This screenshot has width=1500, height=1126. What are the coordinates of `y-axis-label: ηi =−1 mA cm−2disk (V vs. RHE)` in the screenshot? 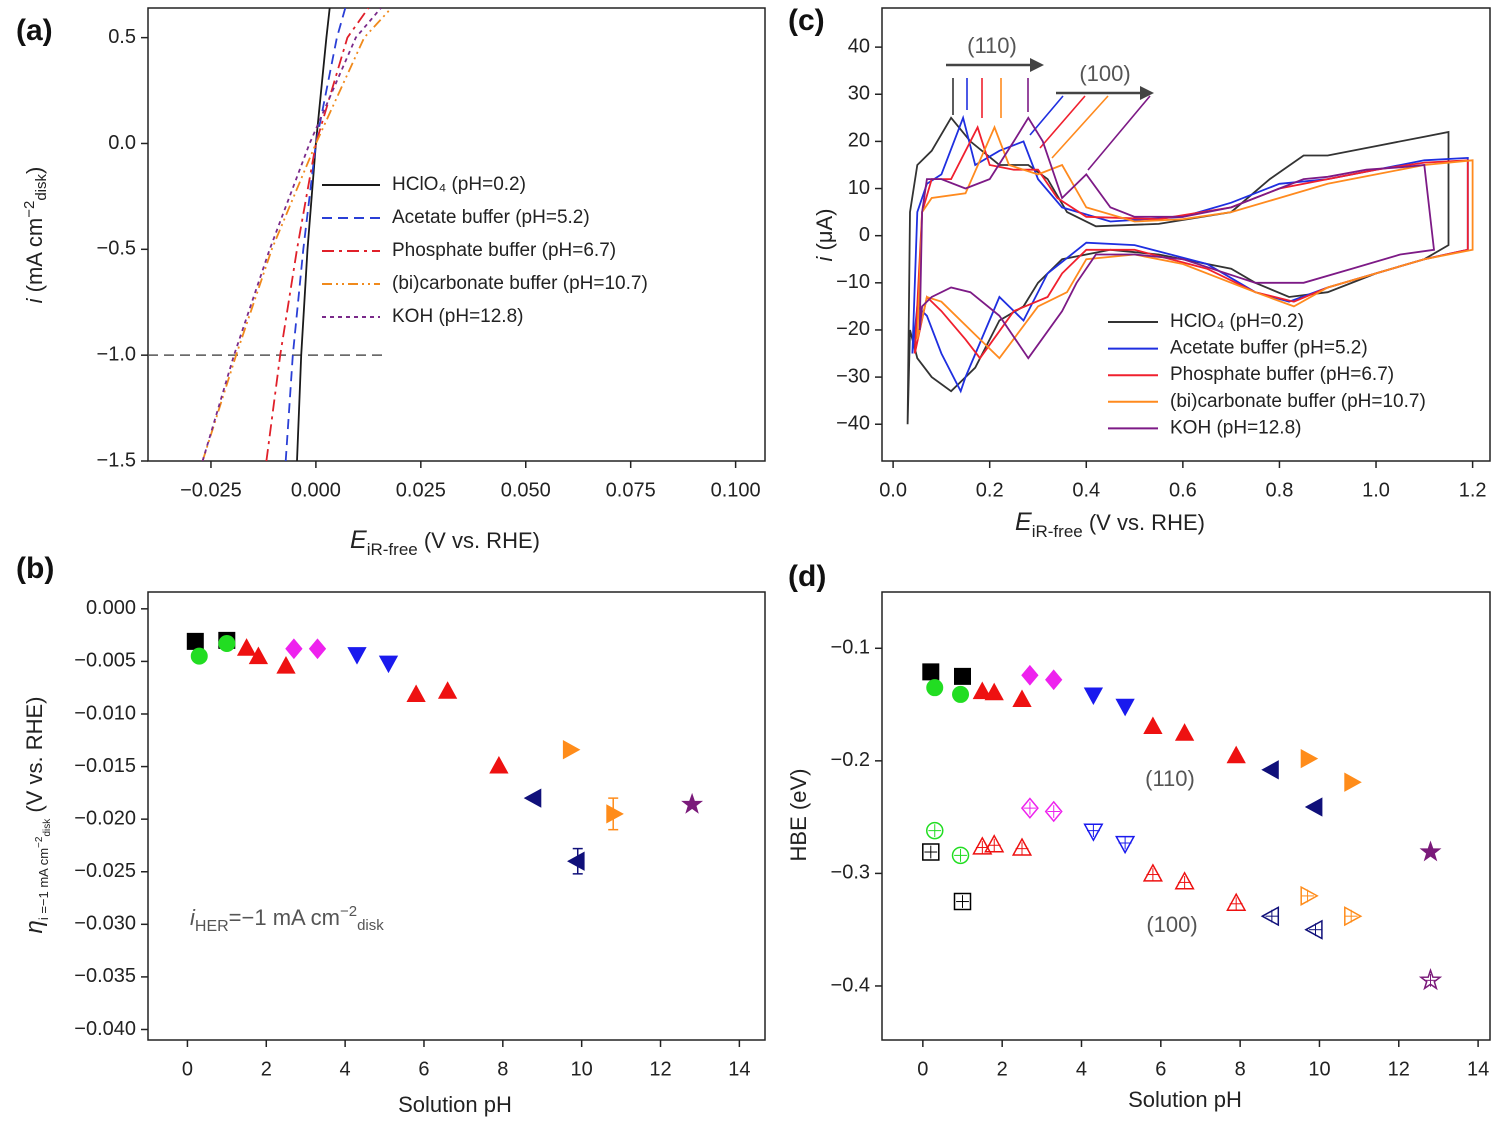 It's located at (37, 814).